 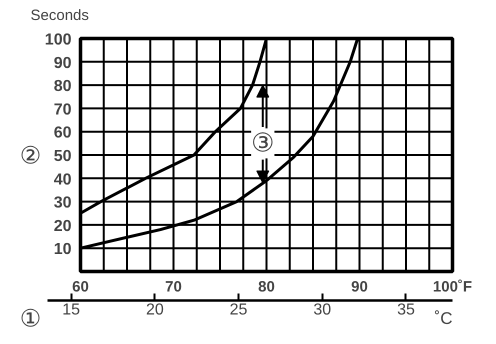 What do you see at coordinates (59, 15) in the screenshot?
I see `y-axis-title: Seconds` at bounding box center [59, 15].